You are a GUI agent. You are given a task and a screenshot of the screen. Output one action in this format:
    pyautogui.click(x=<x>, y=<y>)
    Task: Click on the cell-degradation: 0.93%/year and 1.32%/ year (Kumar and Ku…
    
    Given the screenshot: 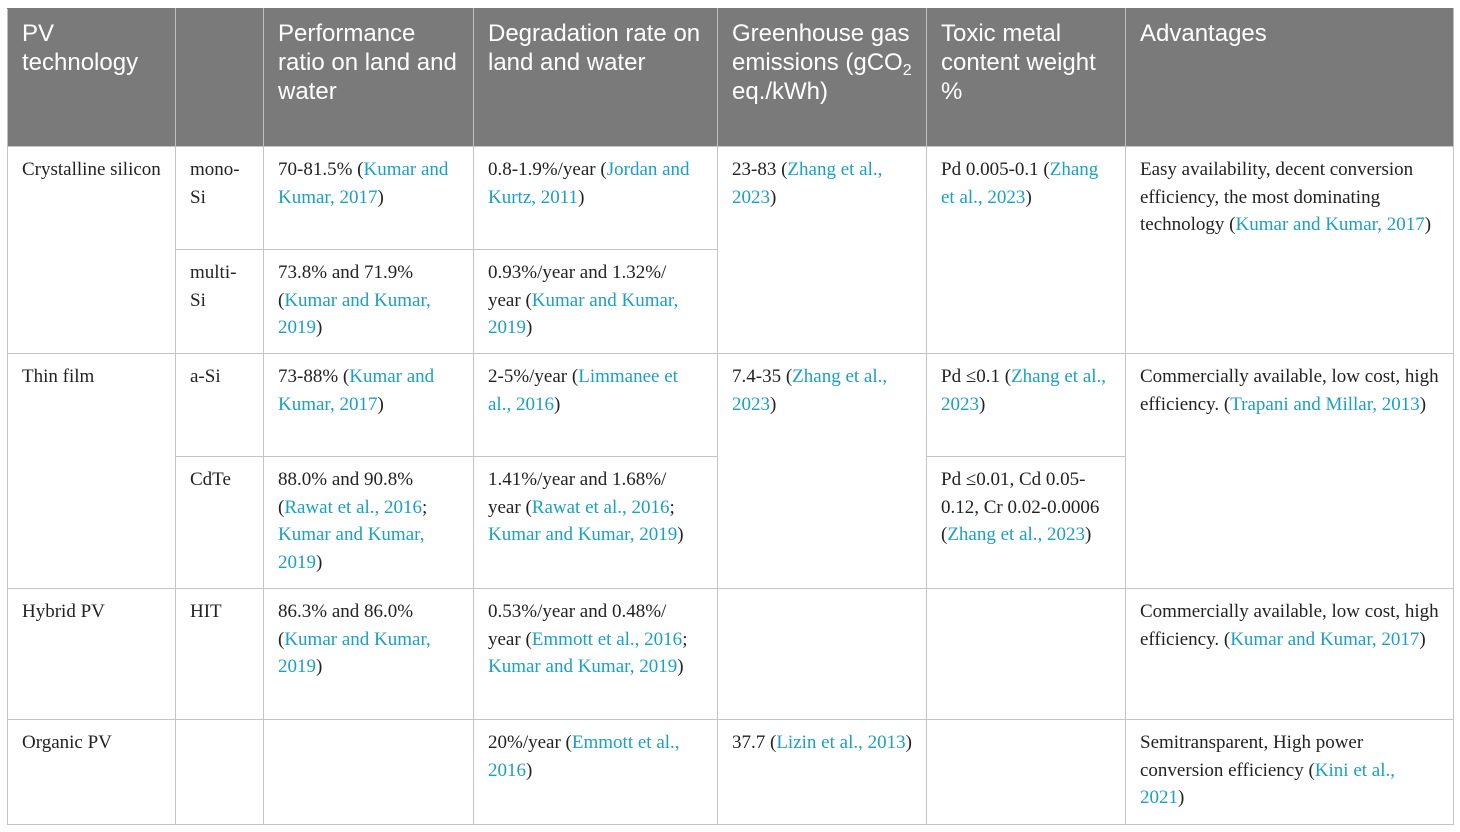 What is the action you would take?
    pyautogui.click(x=595, y=301)
    